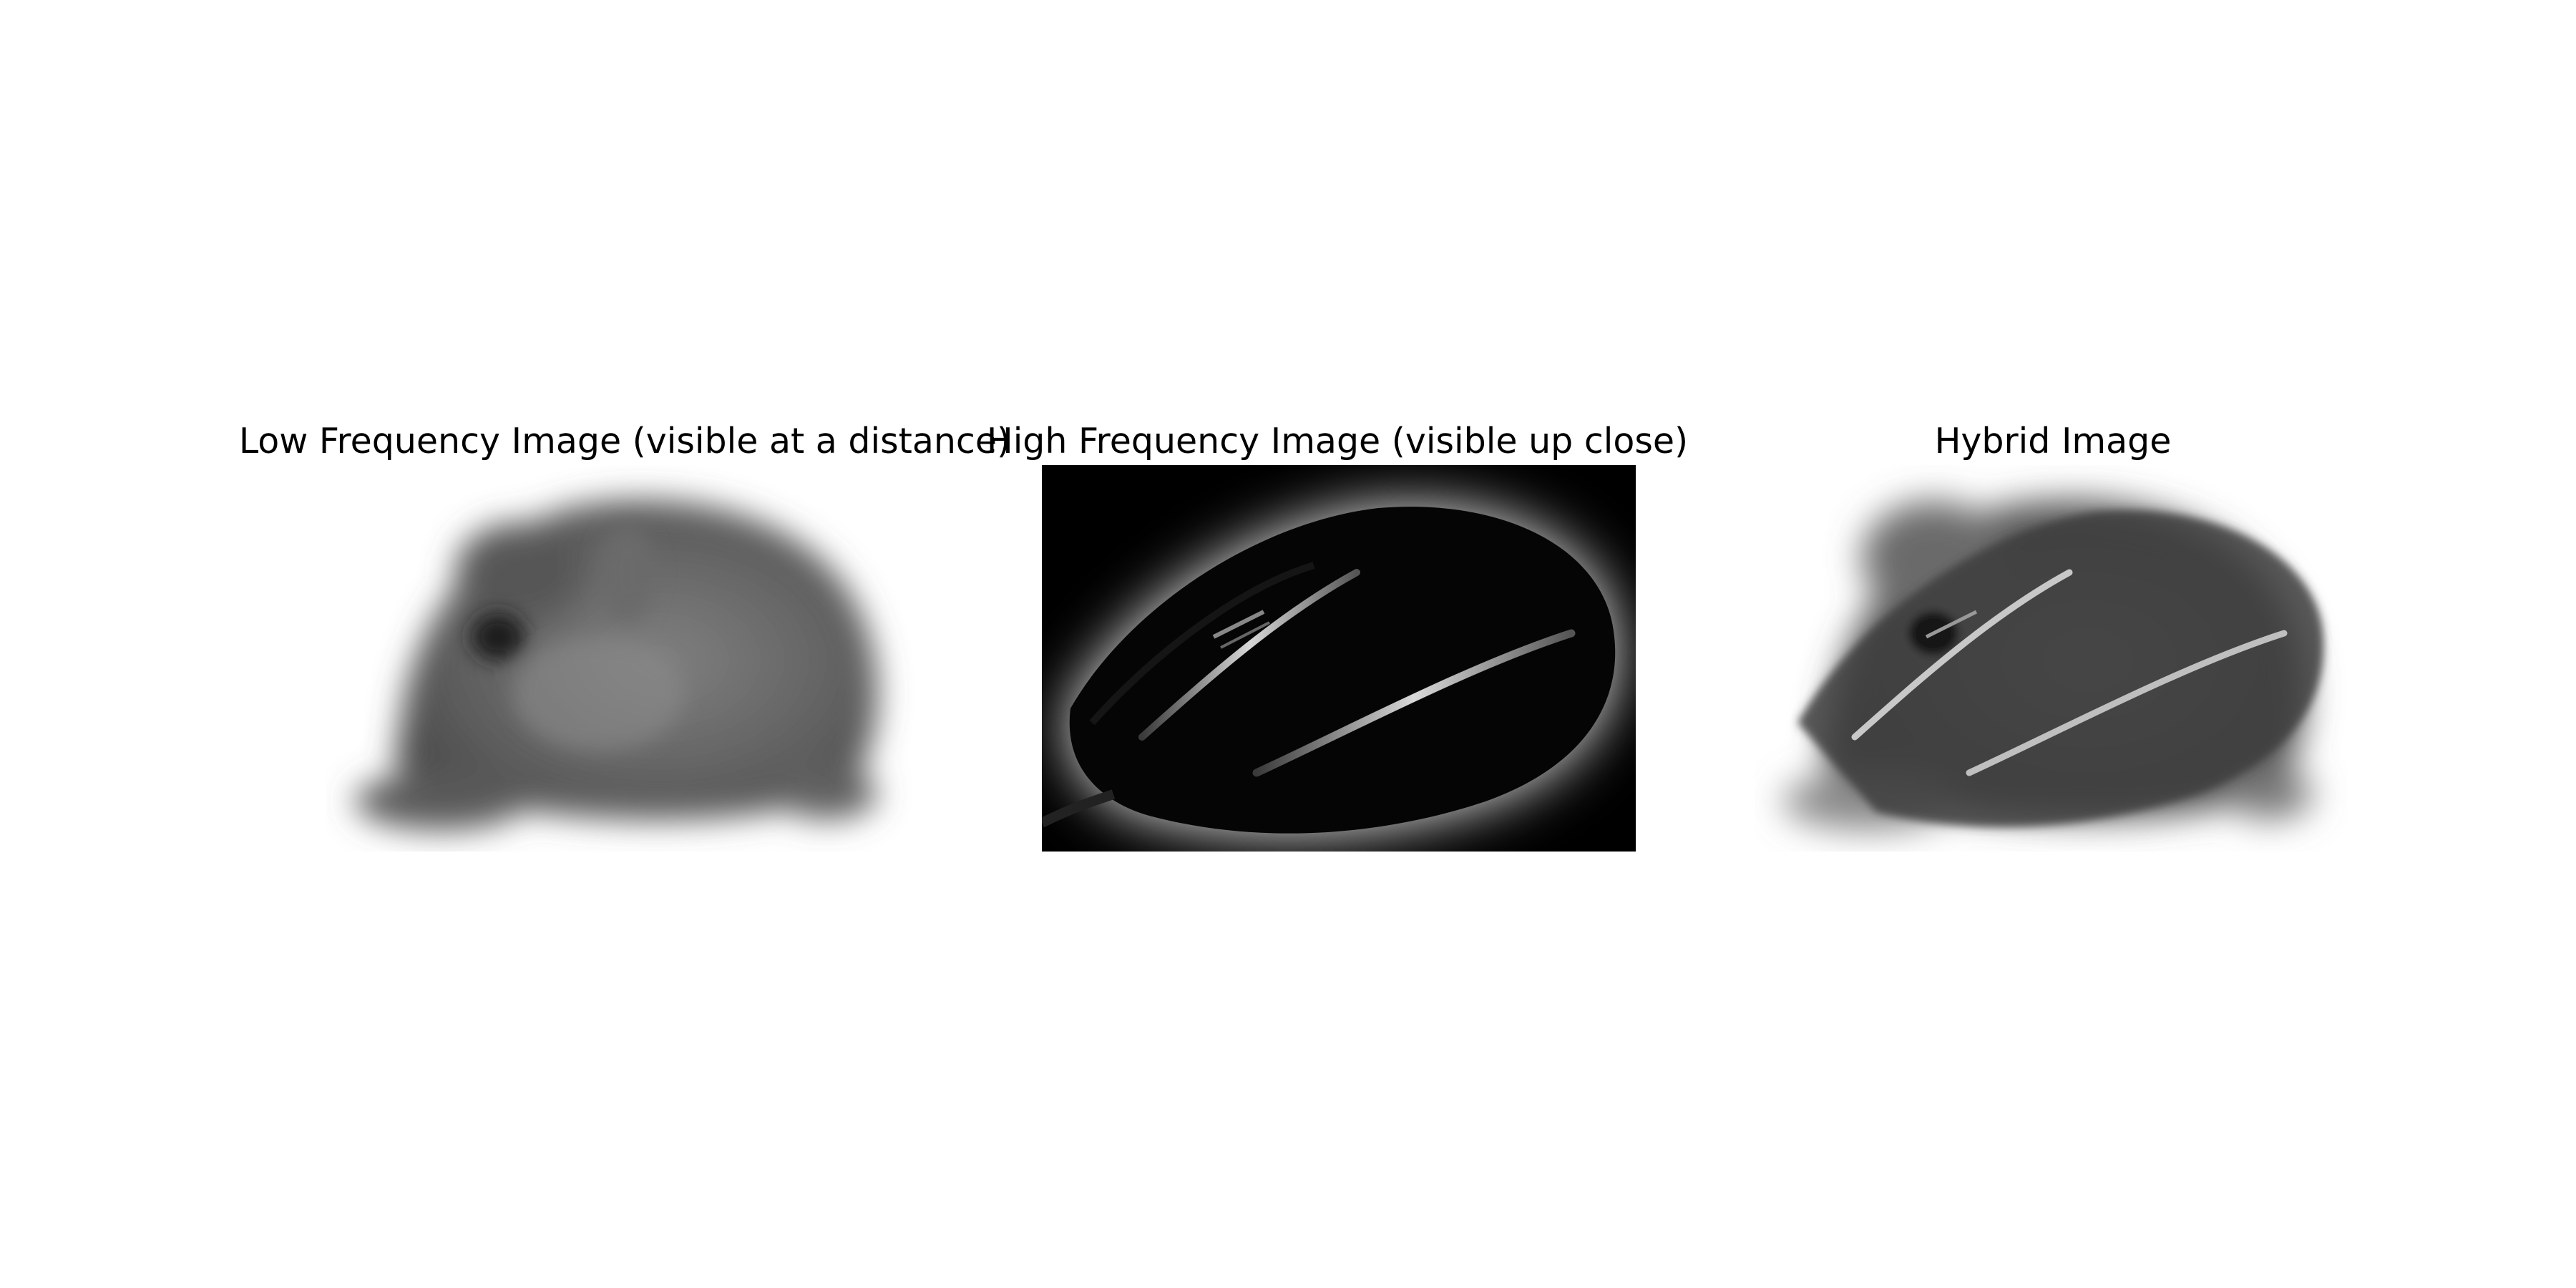 The width and height of the screenshot is (2576, 1288). What do you see at coordinates (2053, 442) in the screenshot?
I see `hybrid-title: Hybrid Image` at bounding box center [2053, 442].